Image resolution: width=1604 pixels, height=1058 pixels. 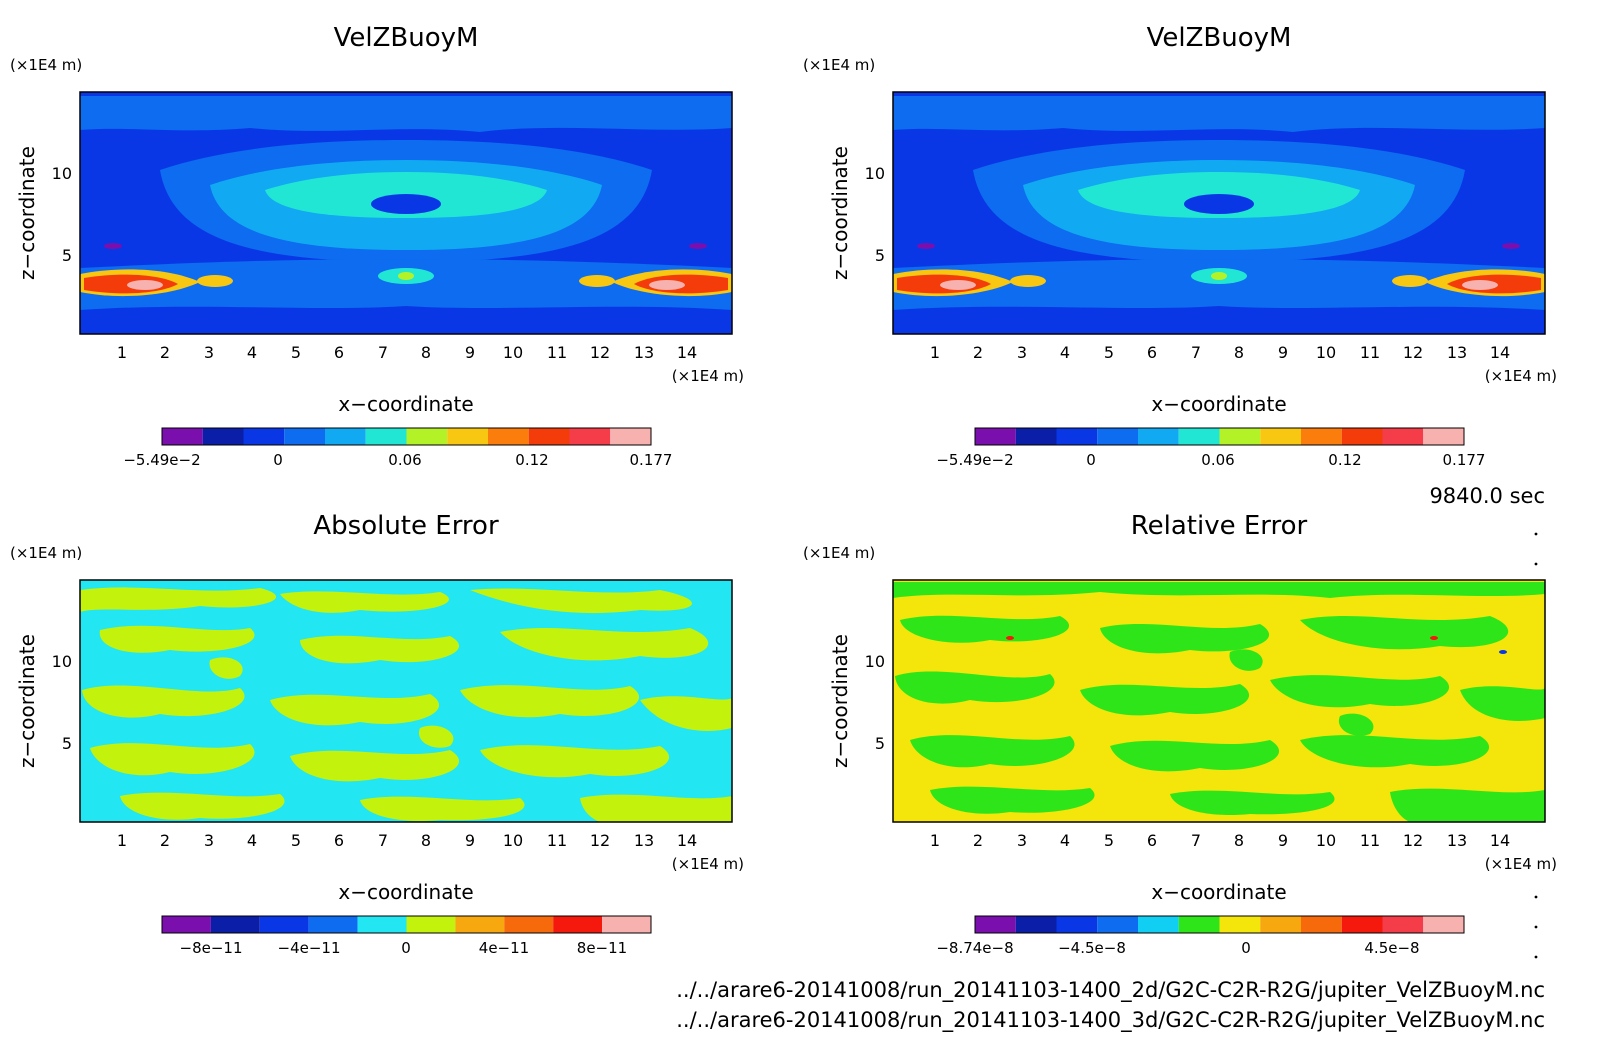 I want to click on colorbar: −5.49e−2 0 0.06 0.12 0.177, so click(x=1210, y=448).